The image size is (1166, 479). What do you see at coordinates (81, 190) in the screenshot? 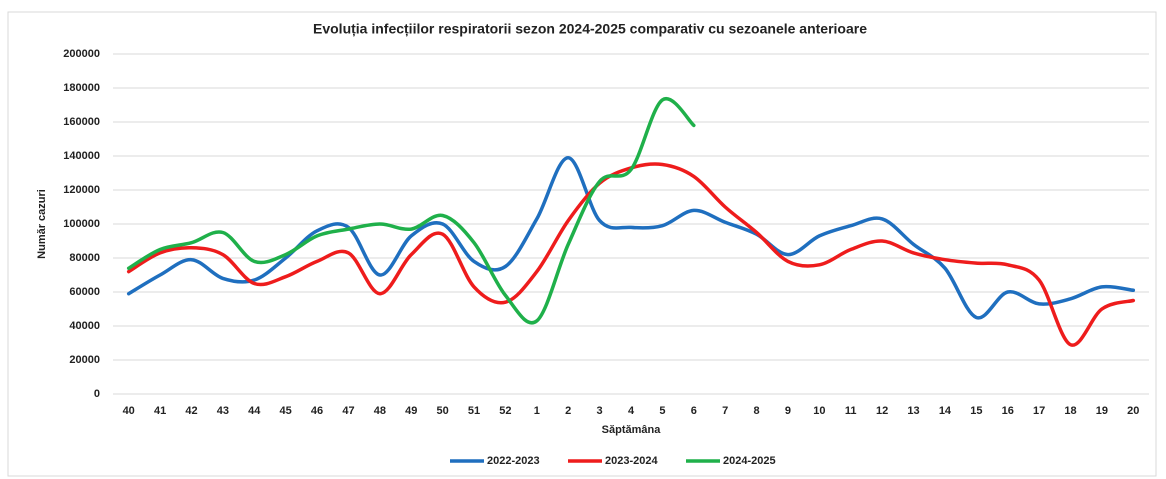
I see `y-tick-label: 120000` at bounding box center [81, 190].